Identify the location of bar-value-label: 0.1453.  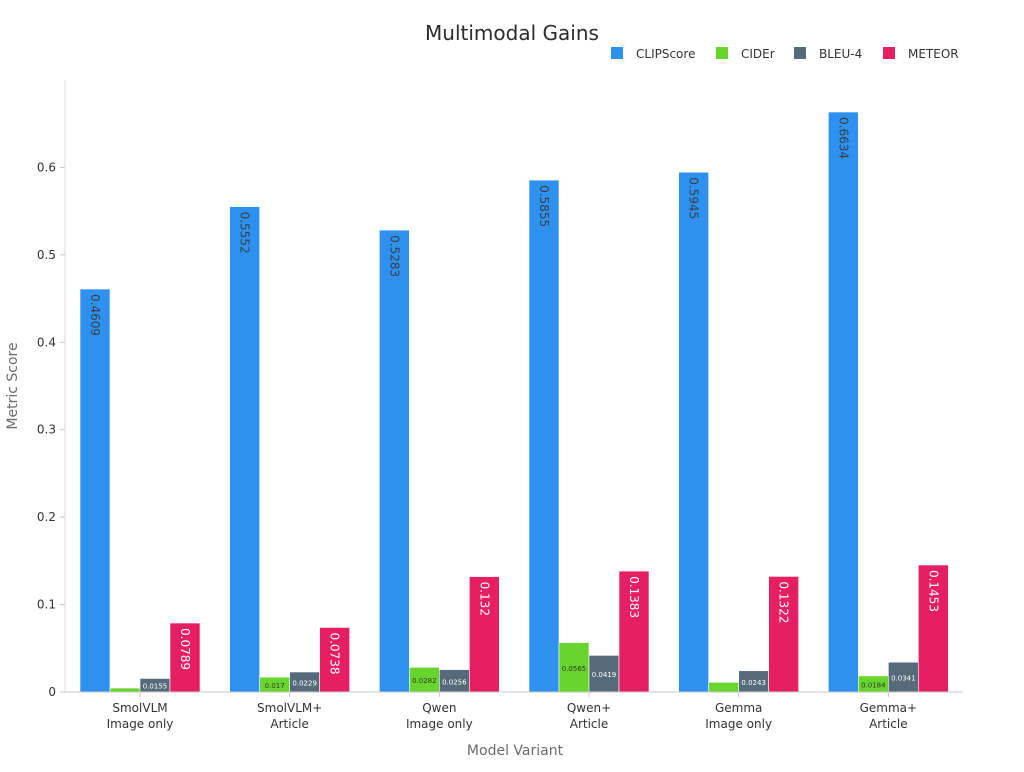
(933, 591).